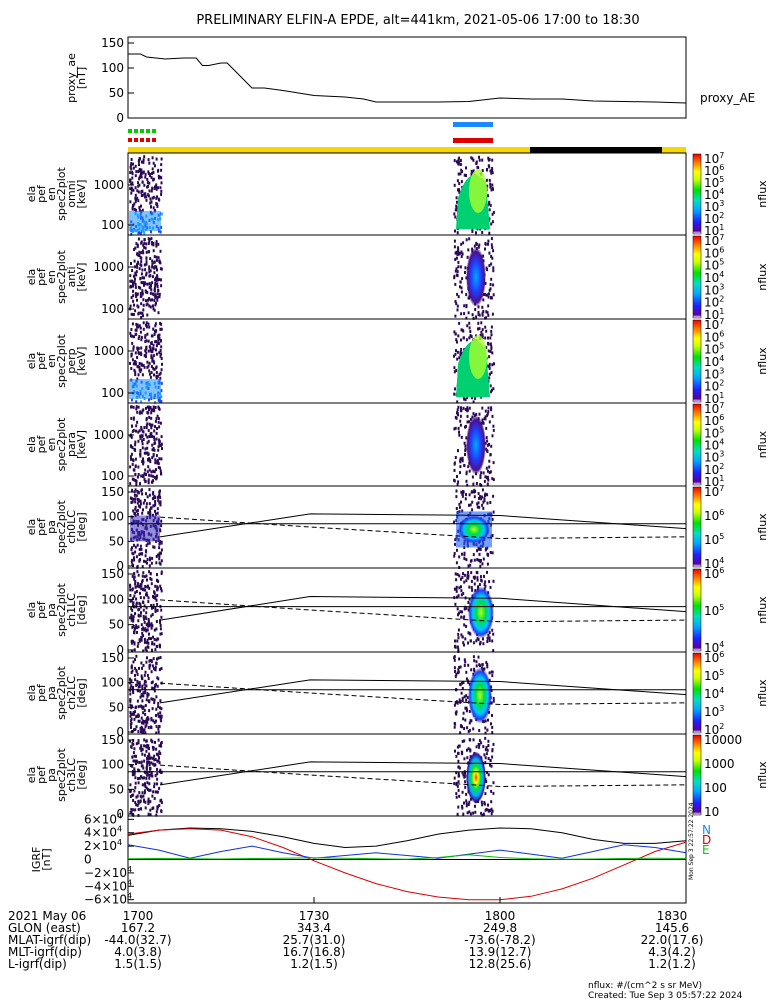 This screenshot has height=1004, width=775. What do you see at coordinates (714, 515) in the screenshot?
I see `colorbar-tick: 10⁶` at bounding box center [714, 515].